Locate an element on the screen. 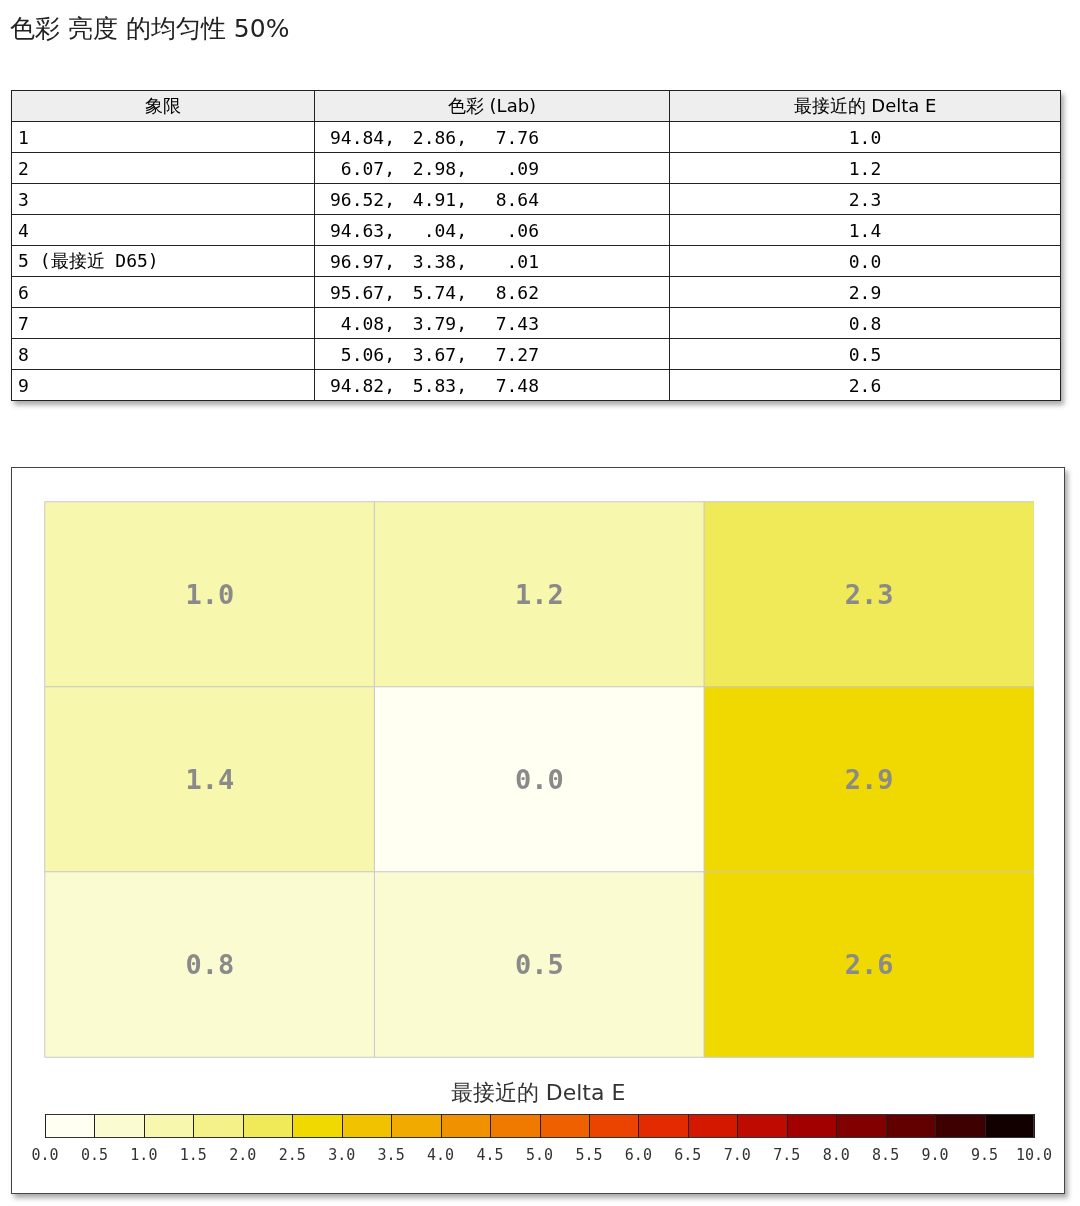  data-label: 3.38, is located at coordinates (437, 261).